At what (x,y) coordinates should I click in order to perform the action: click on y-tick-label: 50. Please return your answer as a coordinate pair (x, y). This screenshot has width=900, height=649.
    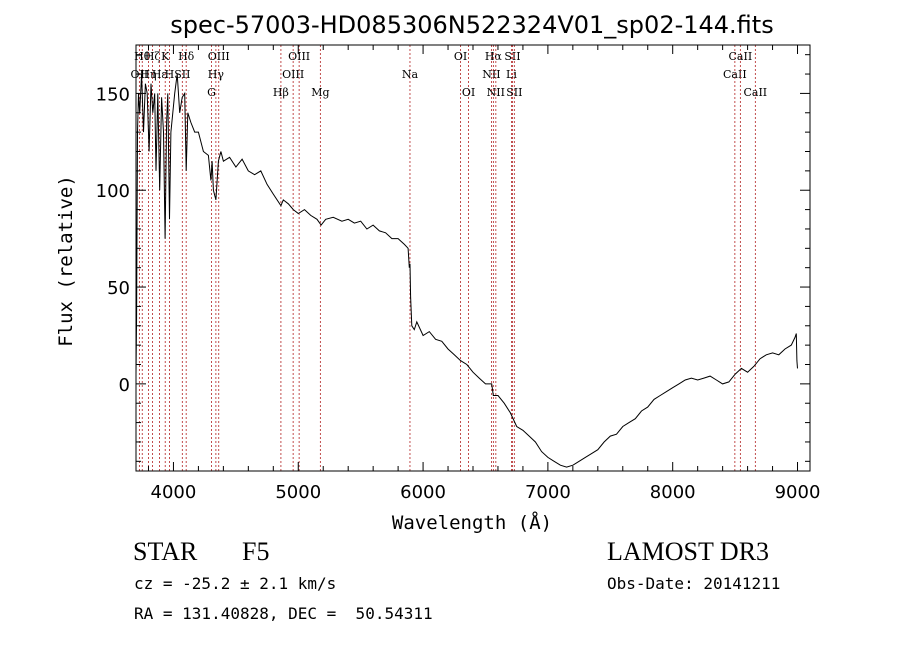
    Looking at the image, I should click on (118, 288).